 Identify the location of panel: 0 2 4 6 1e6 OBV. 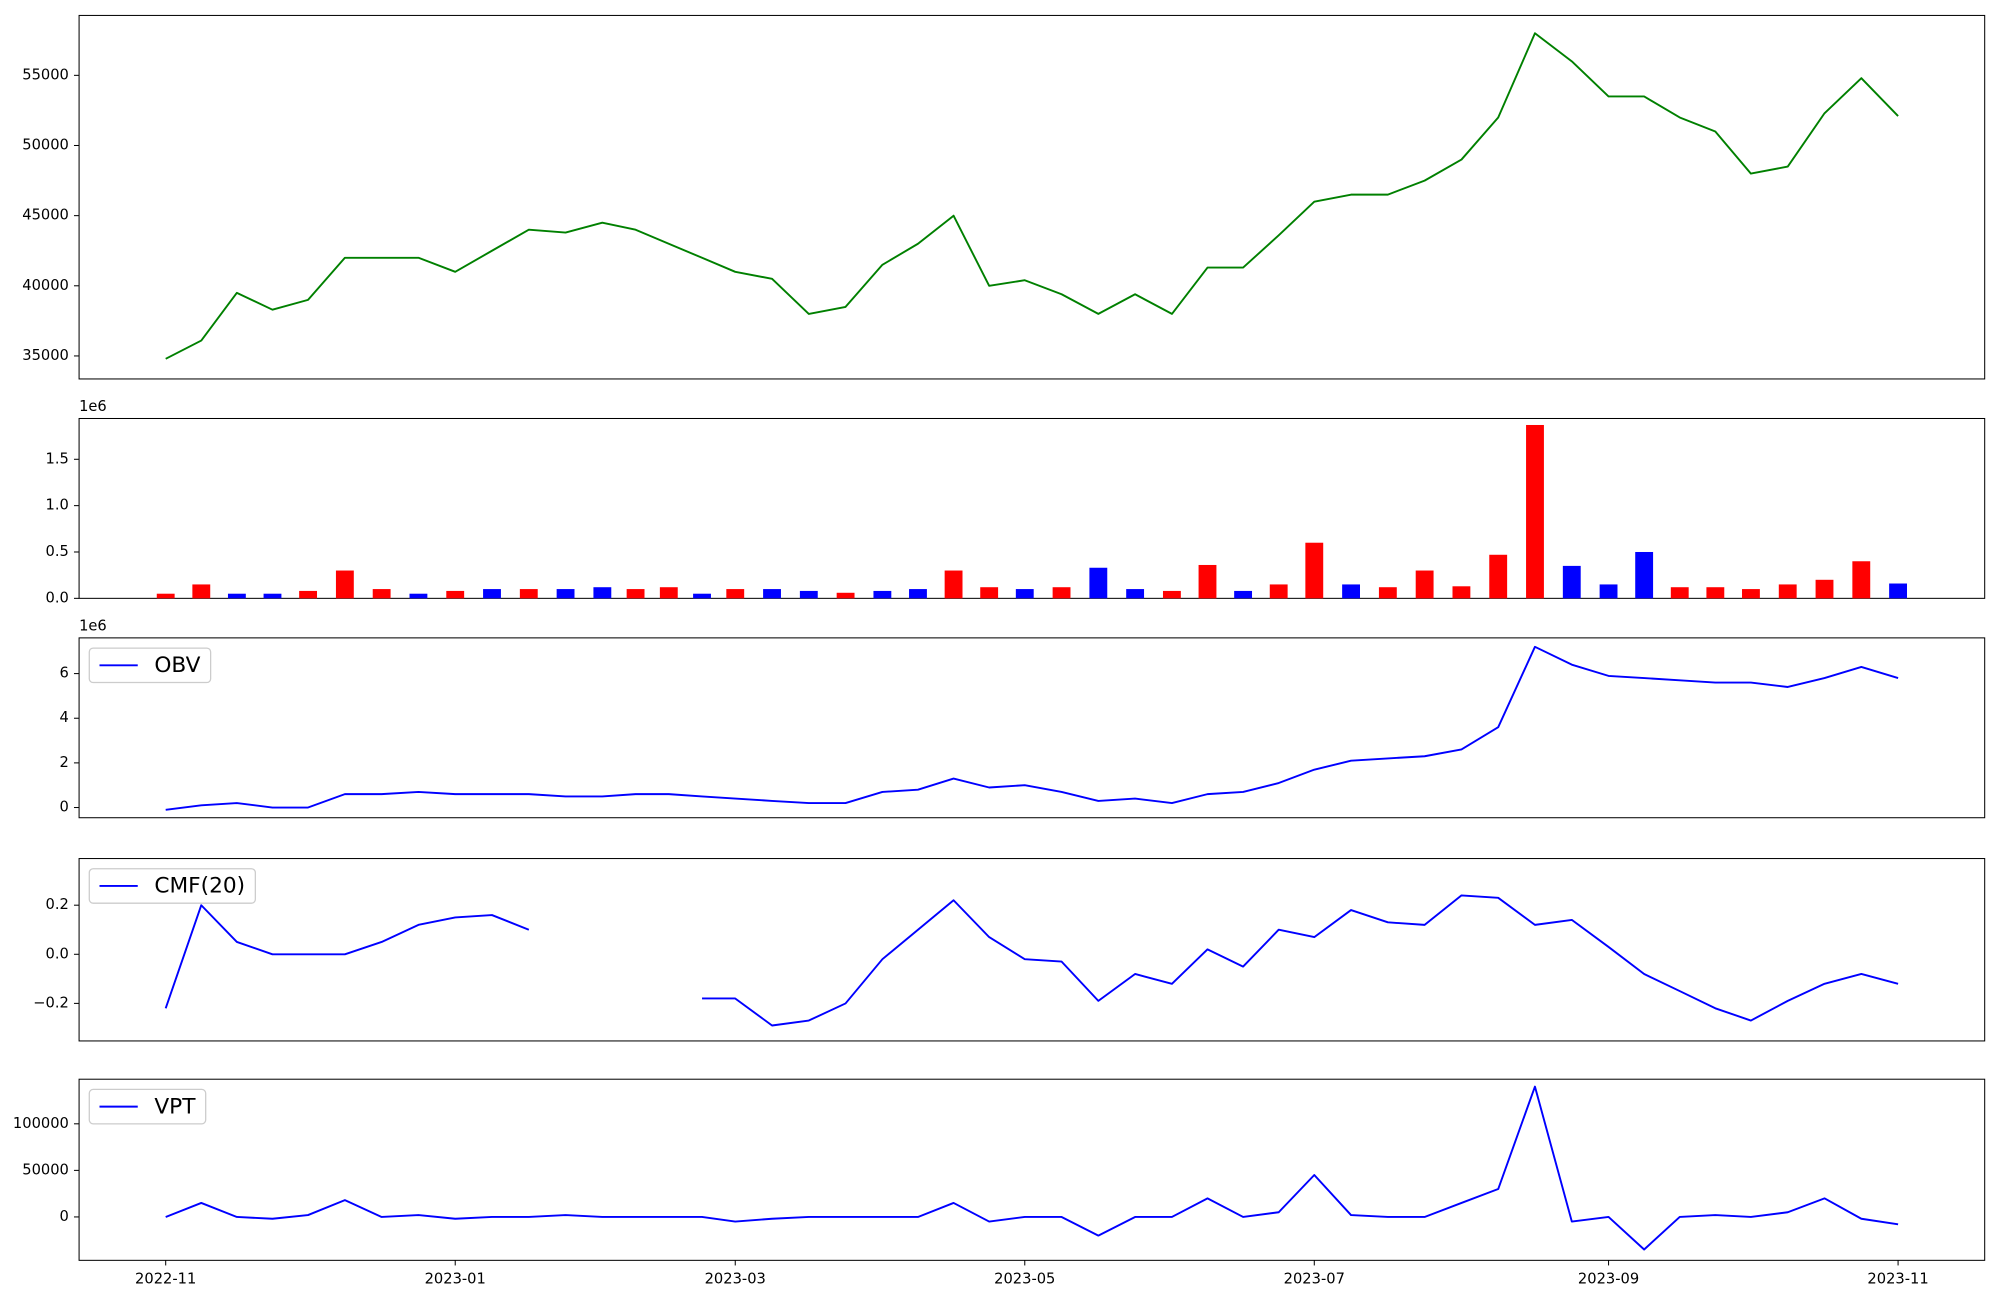
(1023, 718).